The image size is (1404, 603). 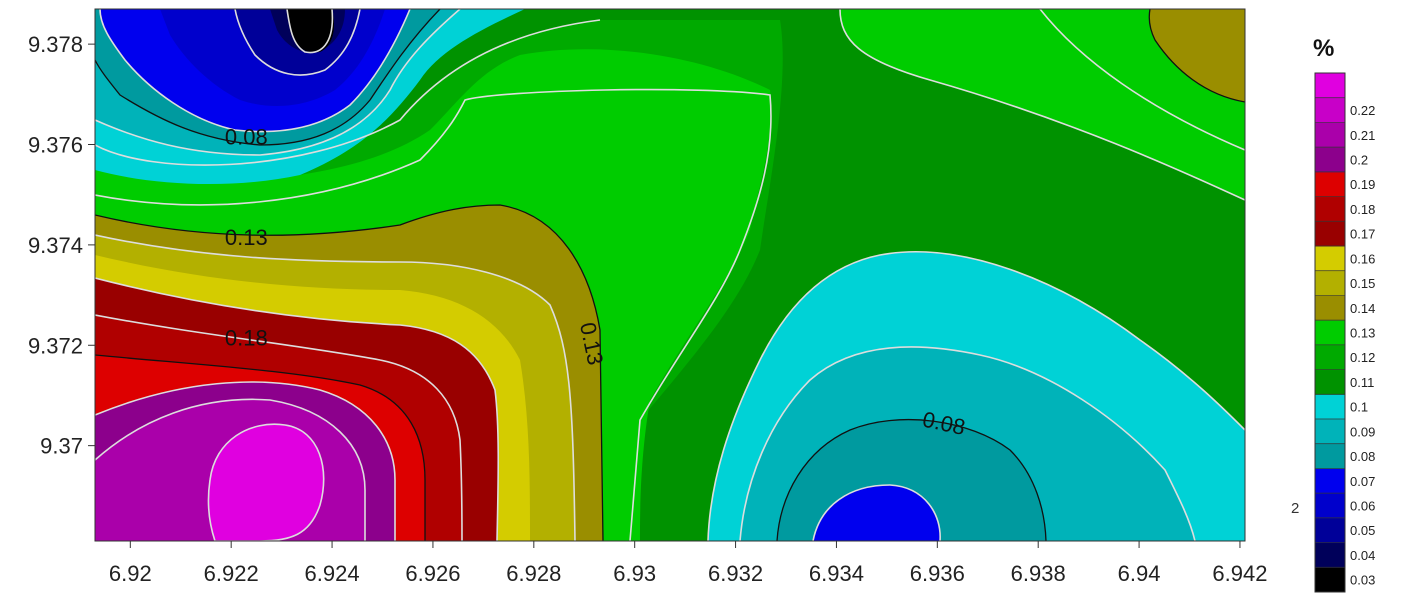 I want to click on colorbar-label: 0.03, so click(x=1362, y=580).